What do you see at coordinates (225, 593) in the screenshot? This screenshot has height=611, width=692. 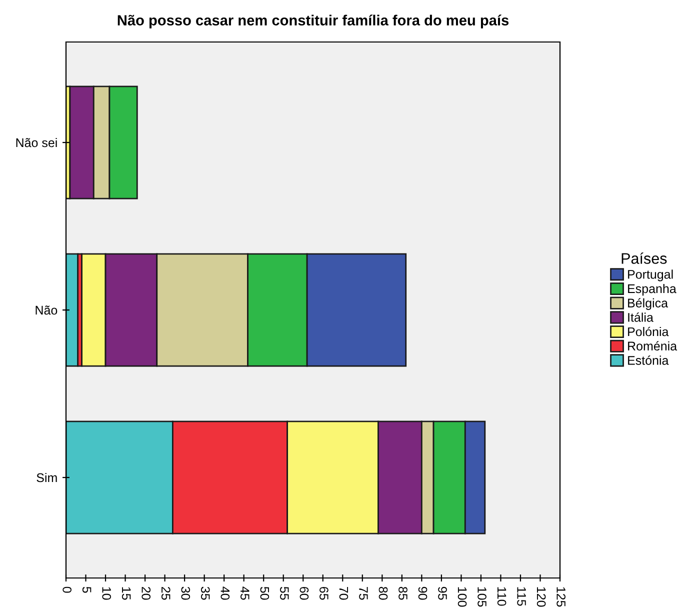 I see `x-tick-label: 40` at bounding box center [225, 593].